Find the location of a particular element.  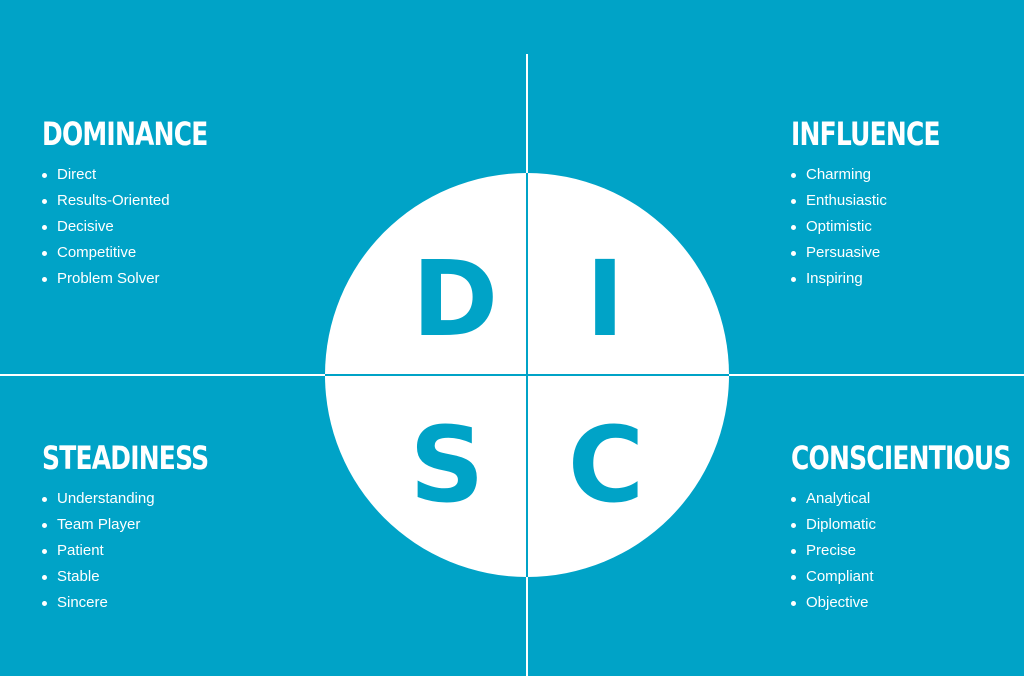

list-item: Optimistic is located at coordinates (907, 227).